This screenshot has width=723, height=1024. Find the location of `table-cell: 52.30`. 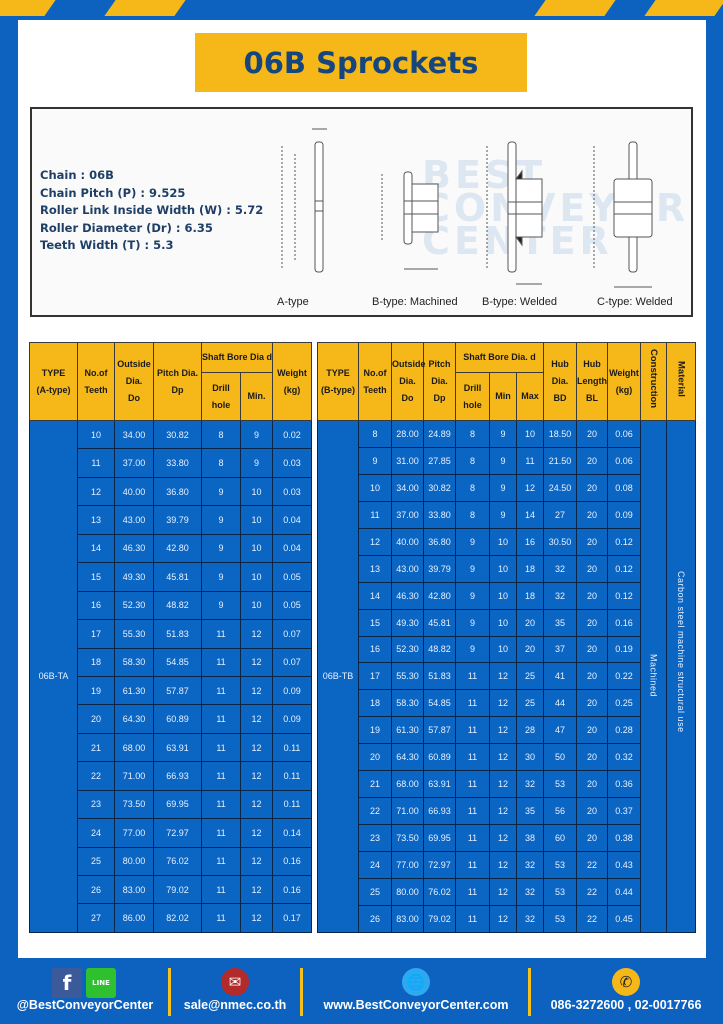

table-cell: 52.30 is located at coordinates (134, 605).